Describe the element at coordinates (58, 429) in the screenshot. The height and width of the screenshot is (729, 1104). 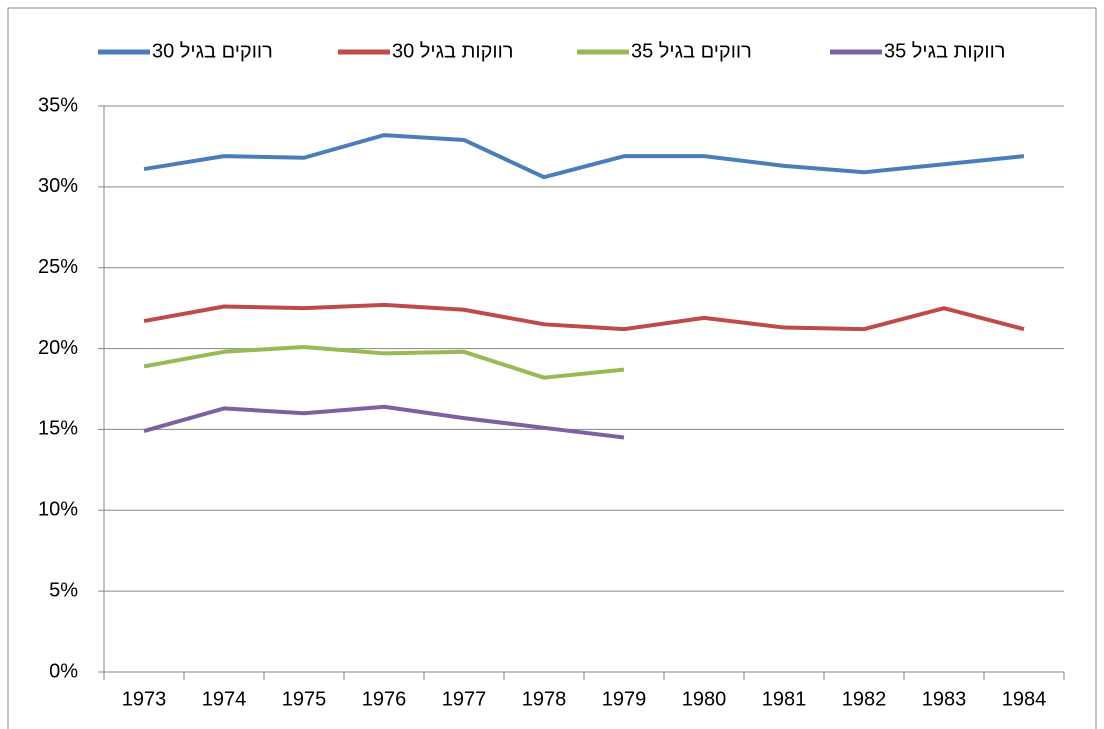
I see `y-tick-label: 15%` at that location.